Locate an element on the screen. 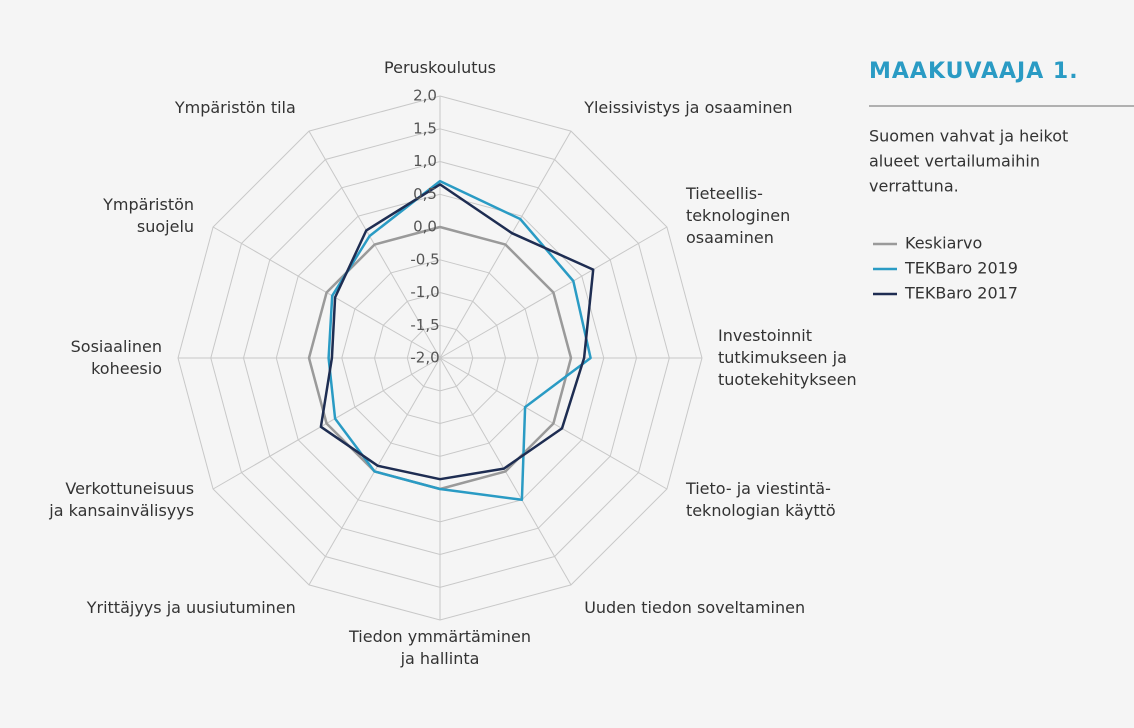 Image resolution: width=1134 pixels, height=728 pixels. category-label-line: Yrittäjyys ja uusiutuminen is located at coordinates (191, 606).